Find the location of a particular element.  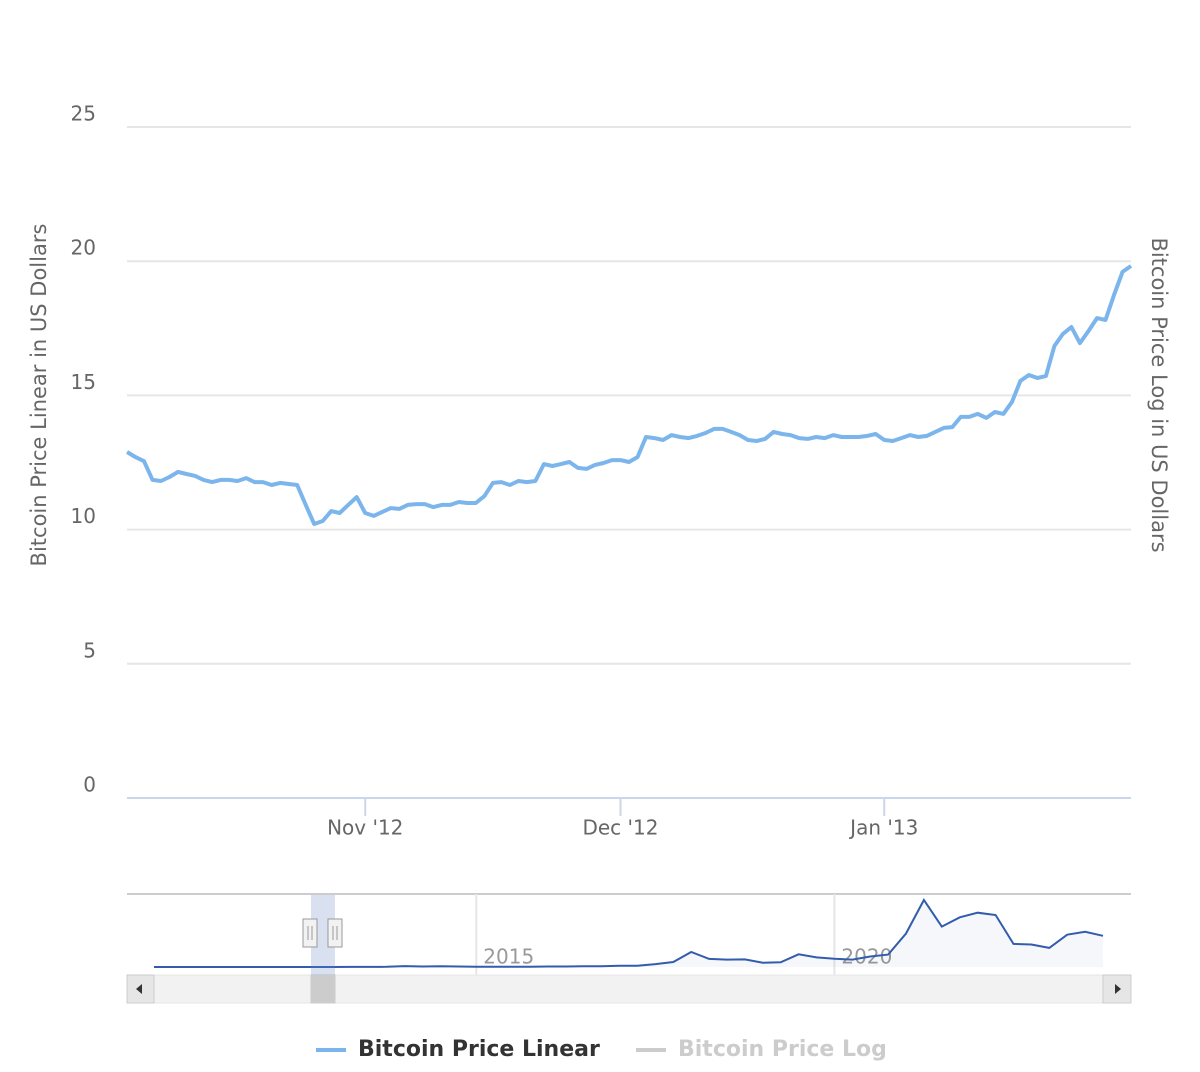

y-tick-label: 0 is located at coordinates (89, 785).